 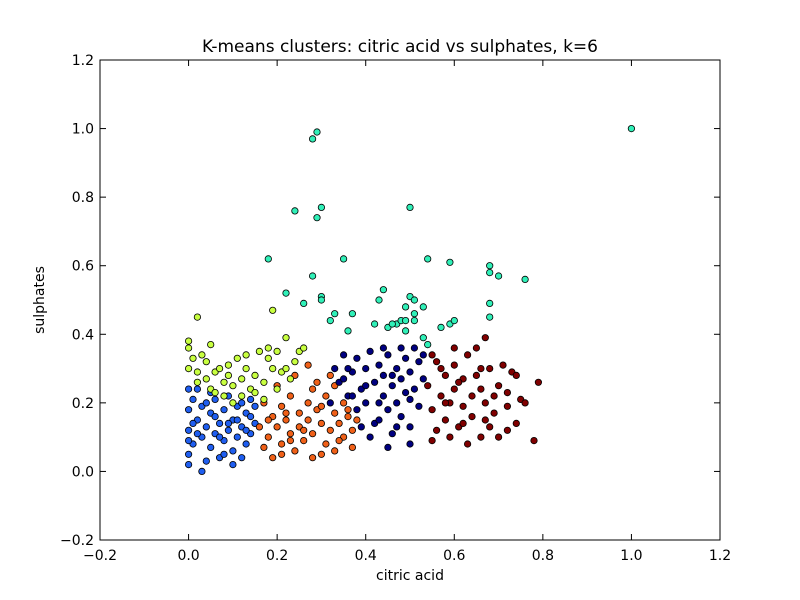 What do you see at coordinates (366, 556) in the screenshot?
I see `x-tick-label: 0.4` at bounding box center [366, 556].